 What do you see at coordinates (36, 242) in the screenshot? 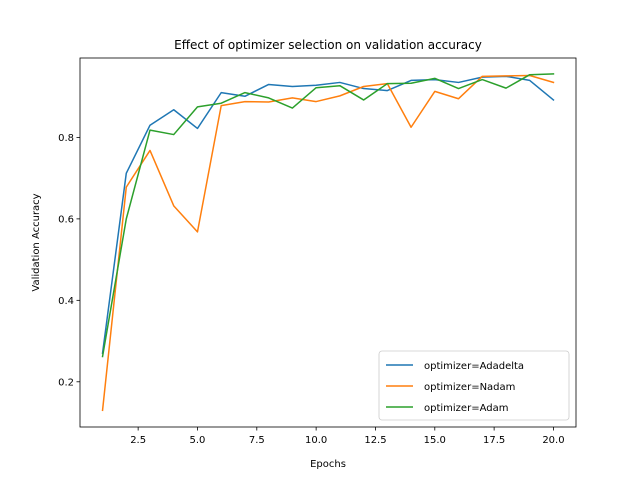
I see `y-axis-label: Validation Accuracy` at bounding box center [36, 242].